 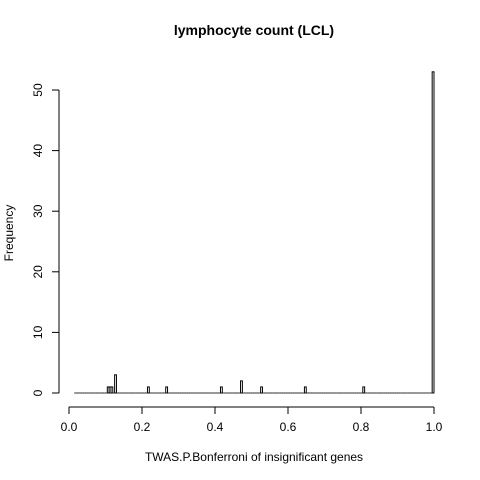 I want to click on y-axis-label: Frequency, so click(x=9, y=233).